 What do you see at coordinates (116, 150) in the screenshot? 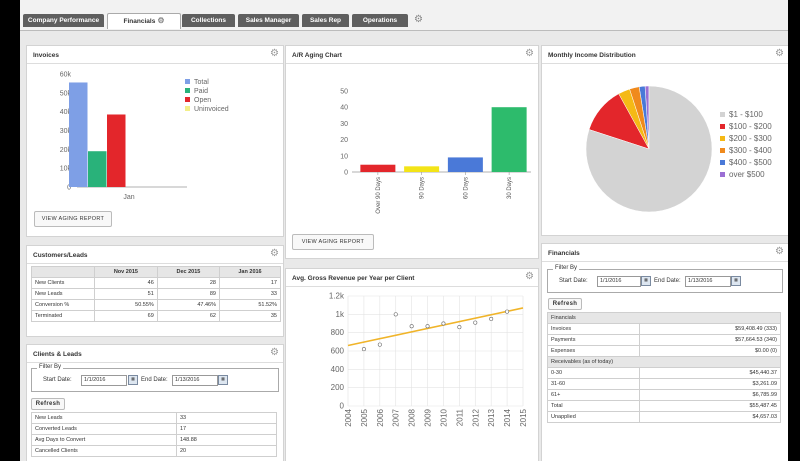
I see `bar-open` at bounding box center [116, 150].